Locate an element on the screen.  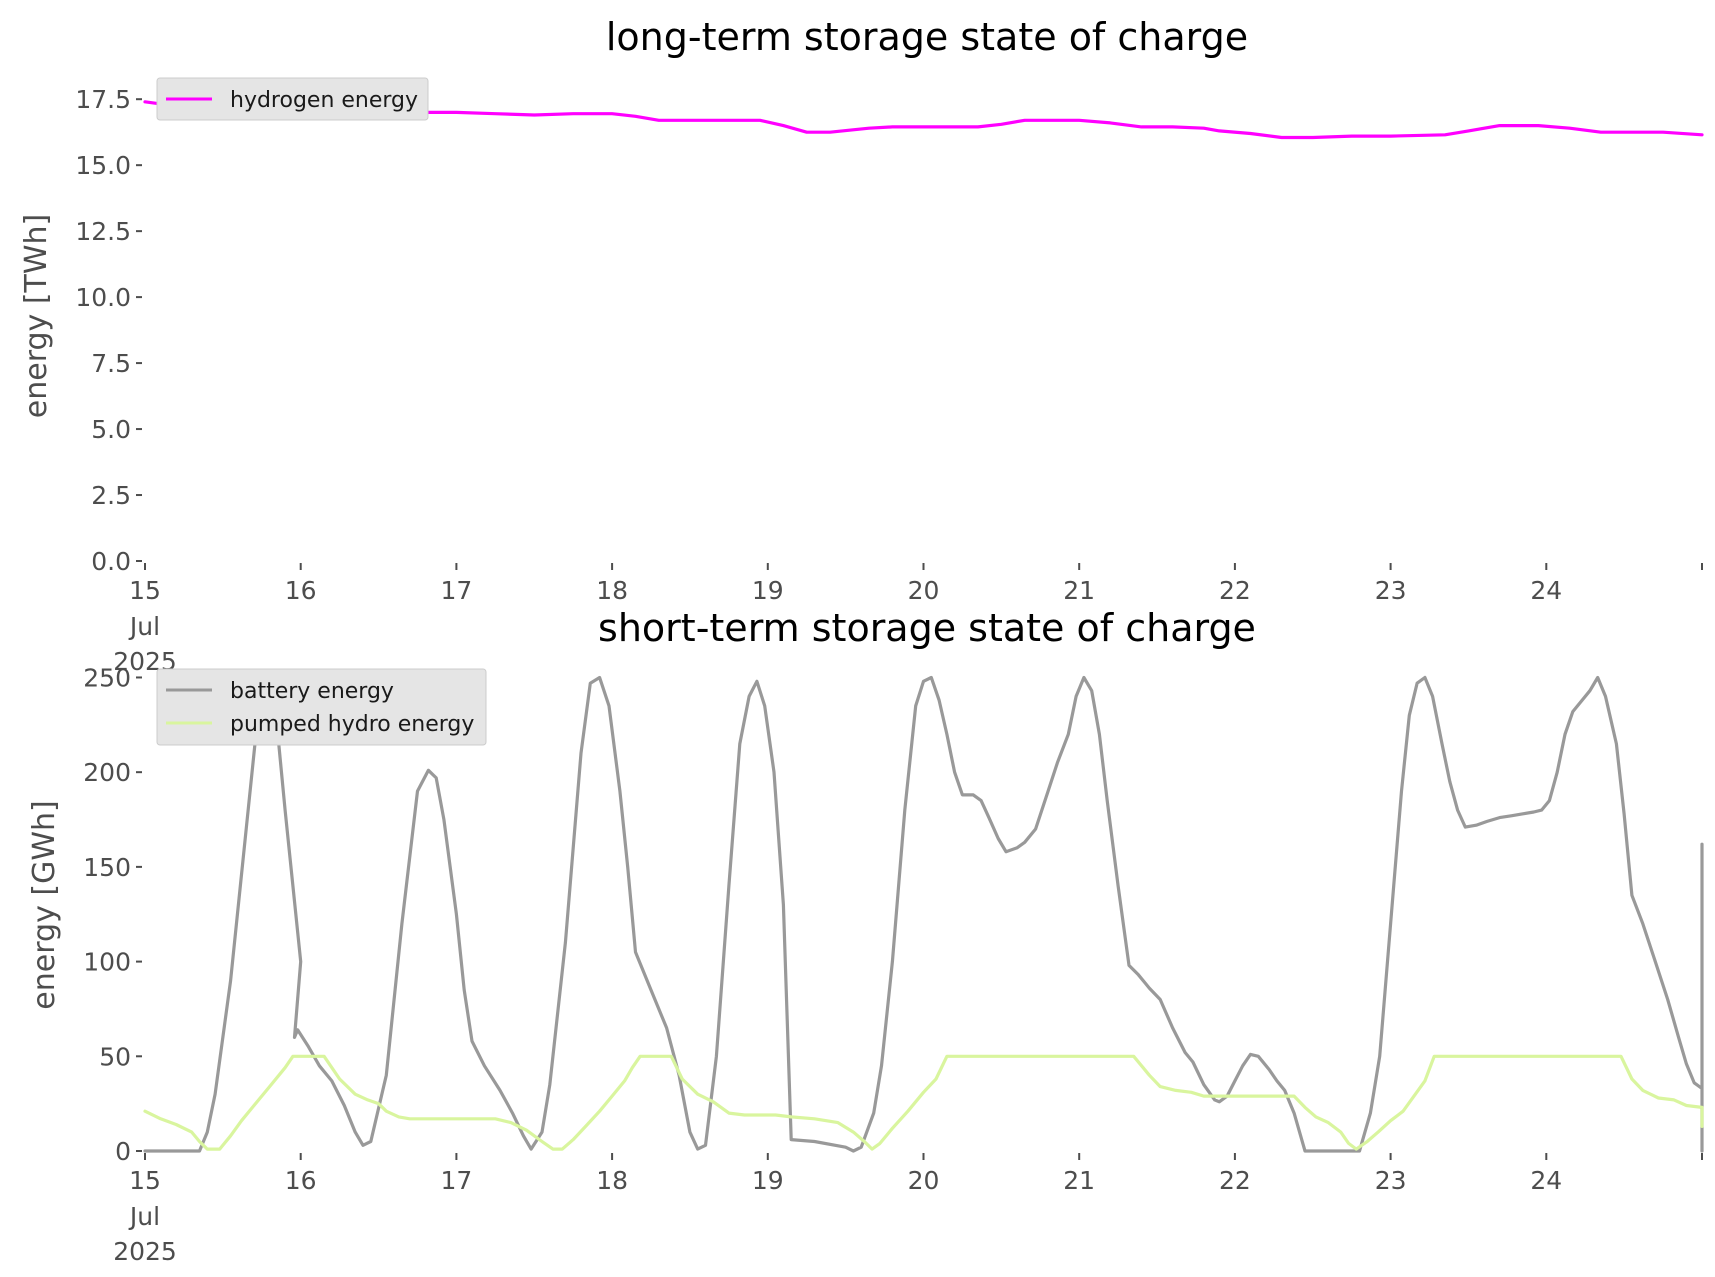
x-tick-sublabel: 2025 is located at coordinates (145, 1251).